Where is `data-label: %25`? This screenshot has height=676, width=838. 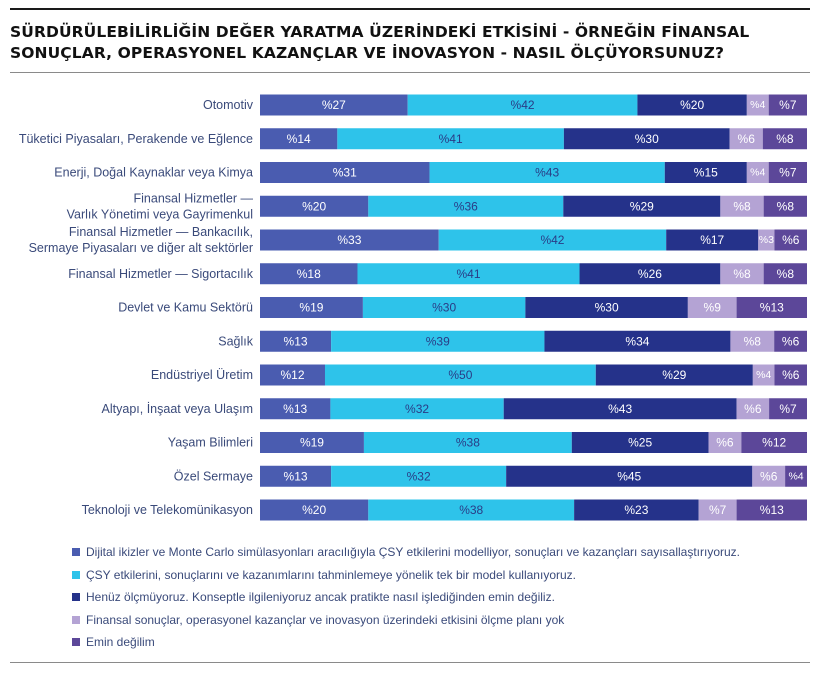 data-label: %25 is located at coordinates (640, 443).